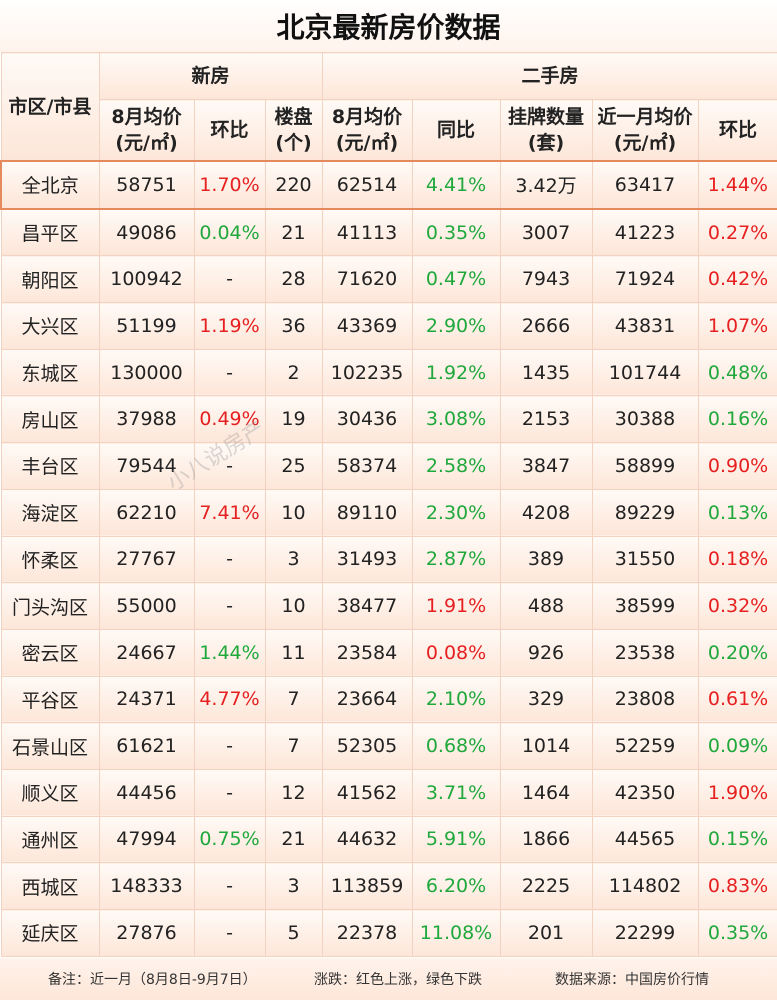 The image size is (777, 1000). Describe the element at coordinates (456, 512) in the screenshot. I see `cell-second-yoy: 2.30%` at that location.